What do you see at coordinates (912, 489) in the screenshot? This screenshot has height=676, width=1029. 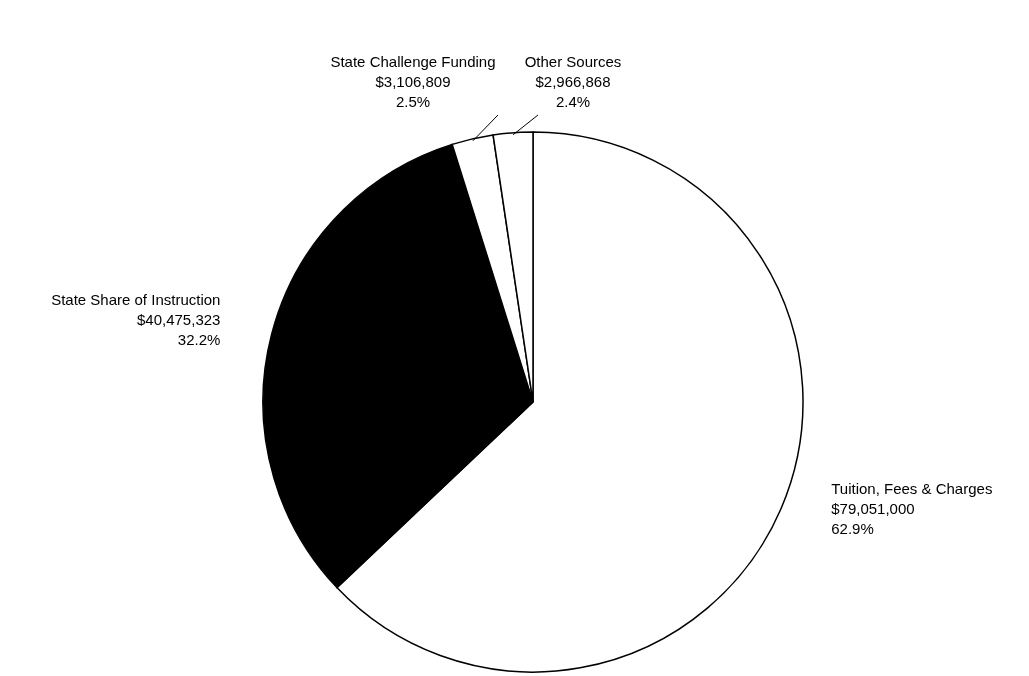 I see `slice-label: Tuition, Fees & Charges` at bounding box center [912, 489].